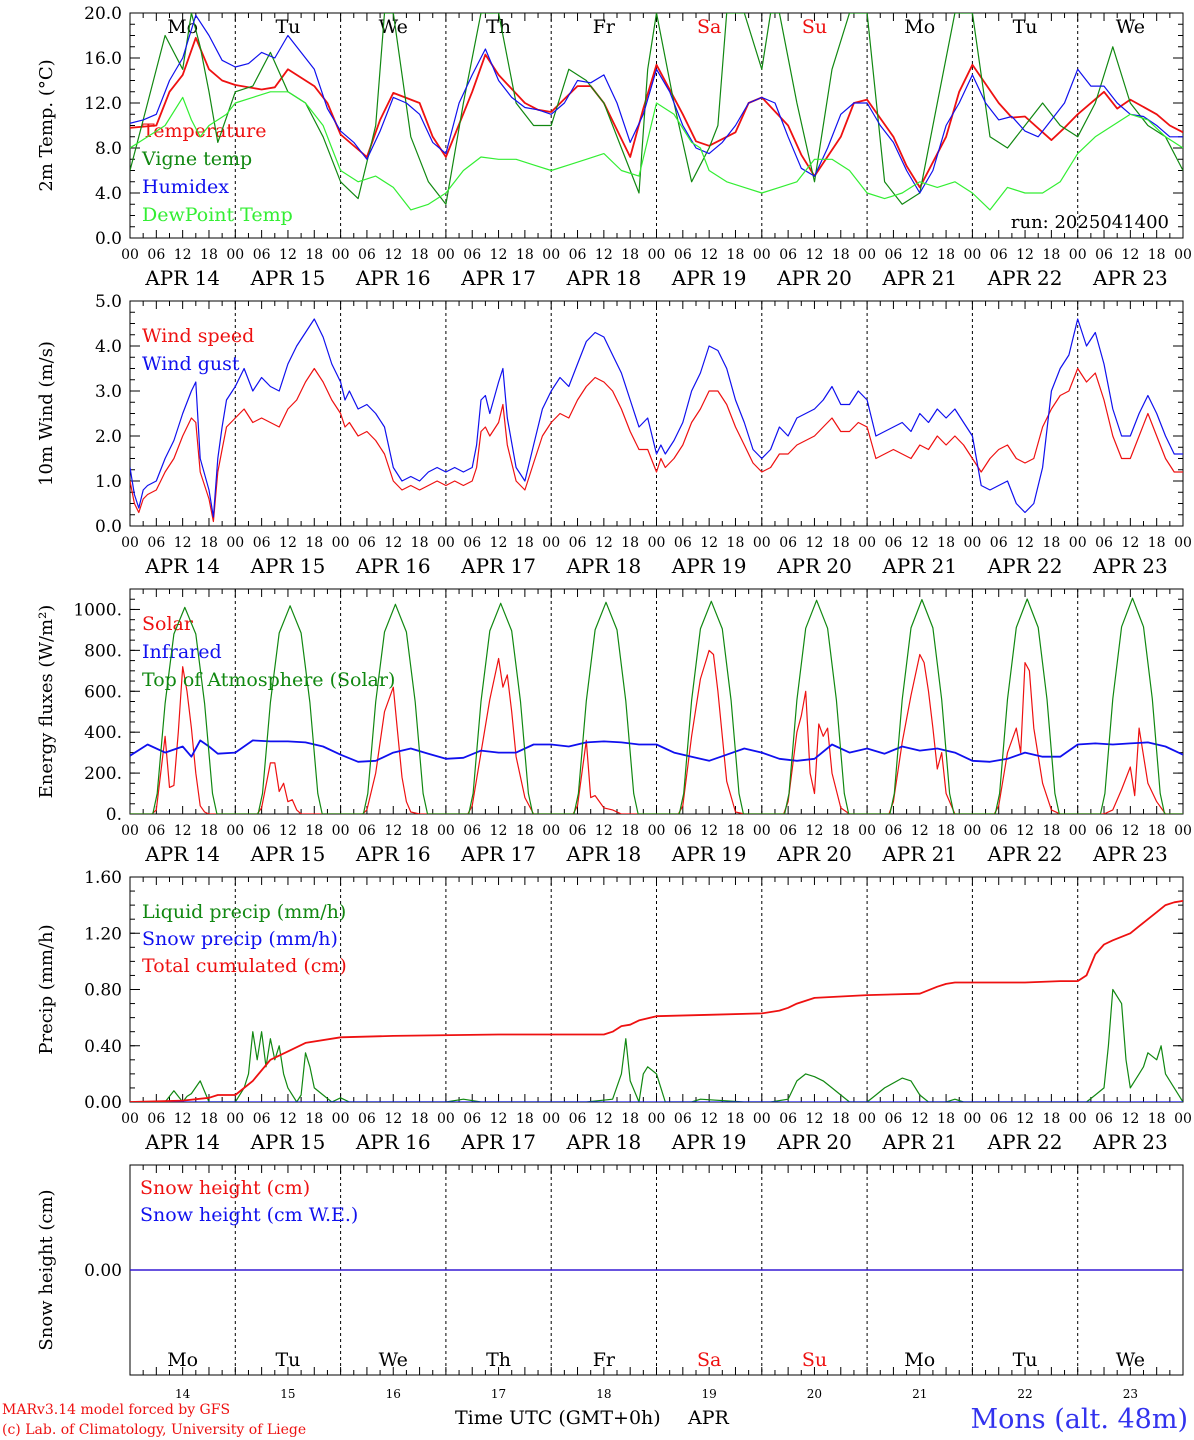 This screenshot has height=1440, width=1194. I want to click on temp-legend-entry: Humidex, so click(185, 187).